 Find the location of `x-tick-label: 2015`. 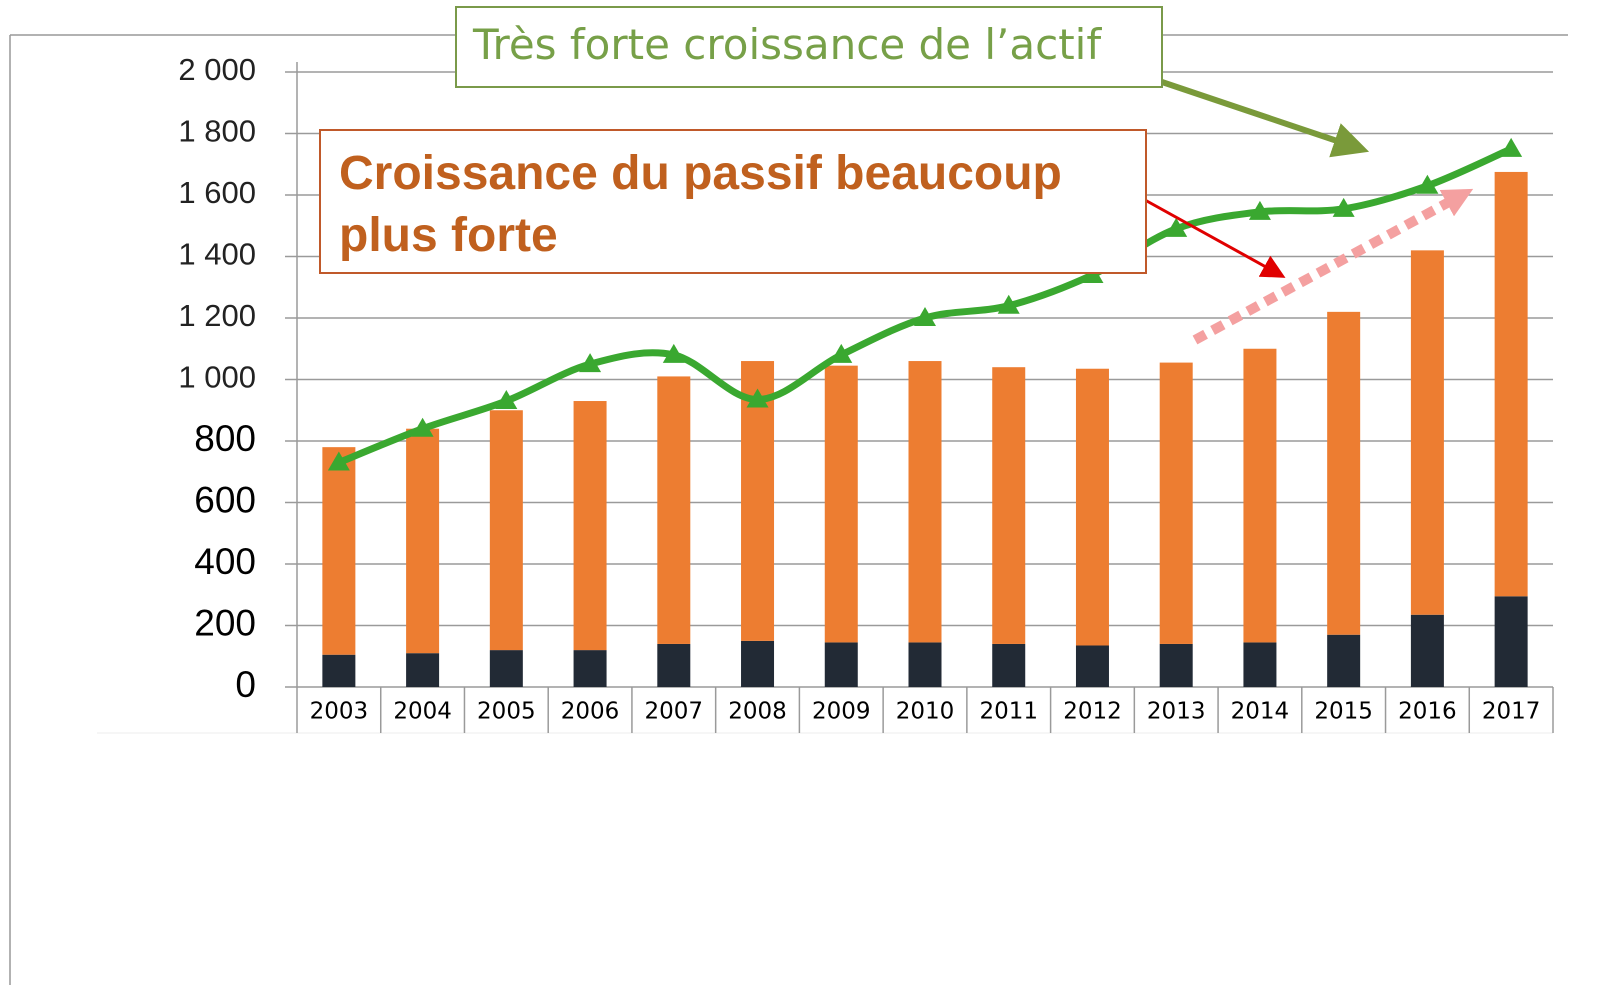

x-tick-label: 2015 is located at coordinates (1343, 712).